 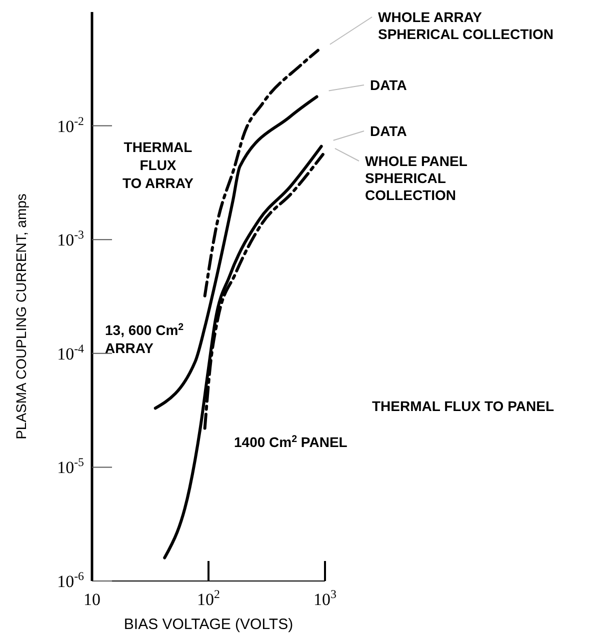 I want to click on y-tick-label: 10$^{-3}$, so click(x=70, y=239).